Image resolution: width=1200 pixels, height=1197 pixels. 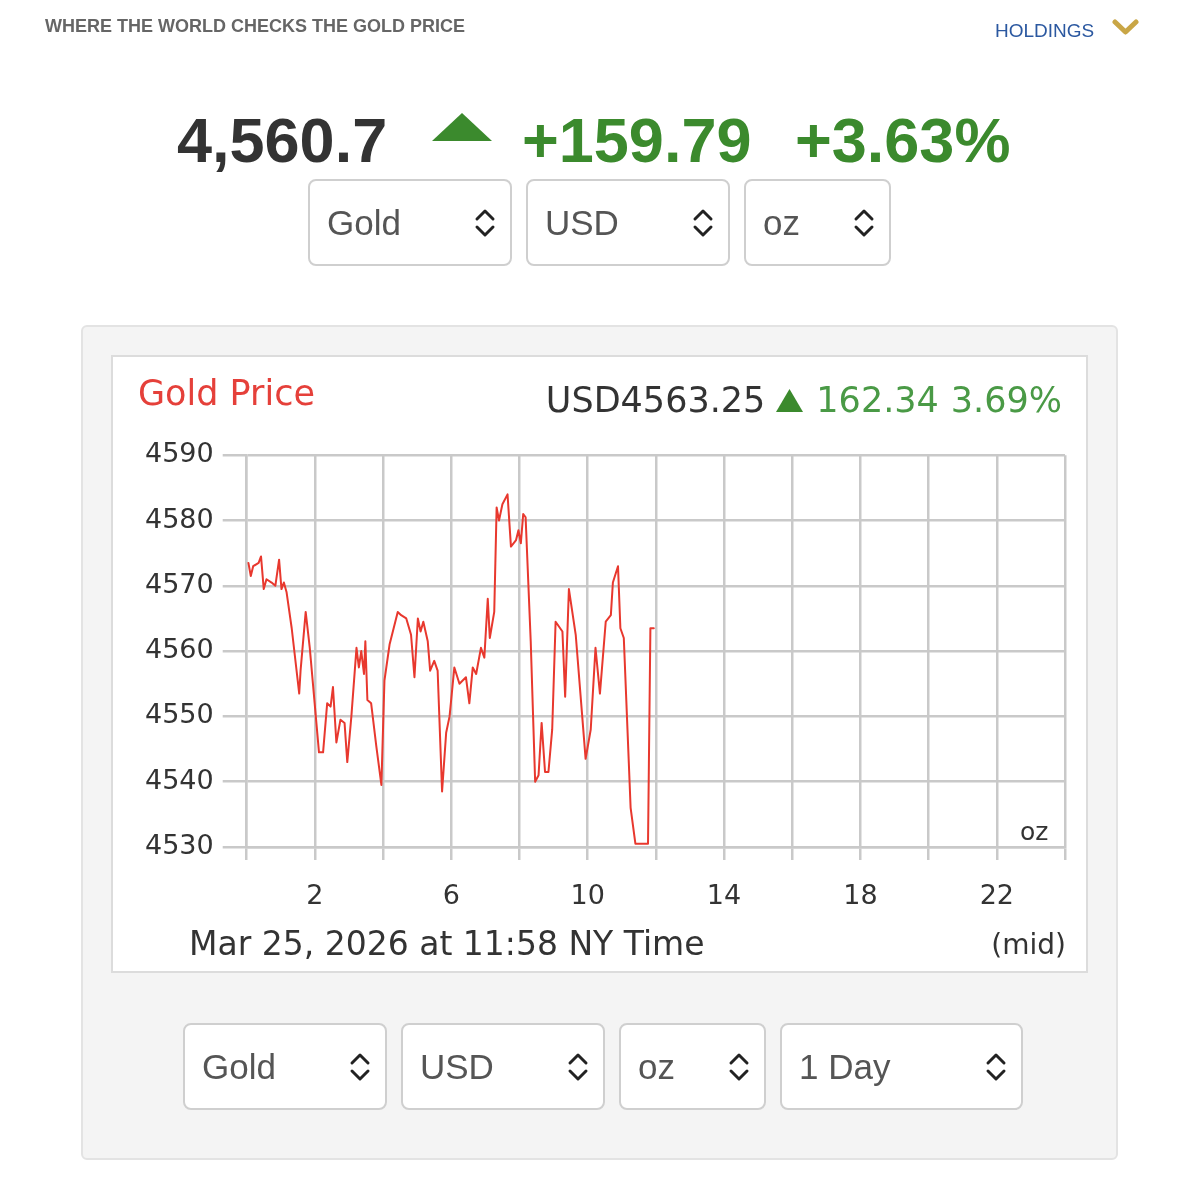 I want to click on y-tick-label: 4530, so click(x=179, y=845).